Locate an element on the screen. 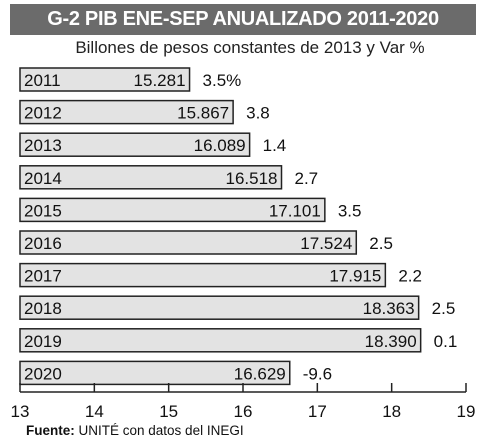  value-label-2014: 16.518 is located at coordinates (252, 178).